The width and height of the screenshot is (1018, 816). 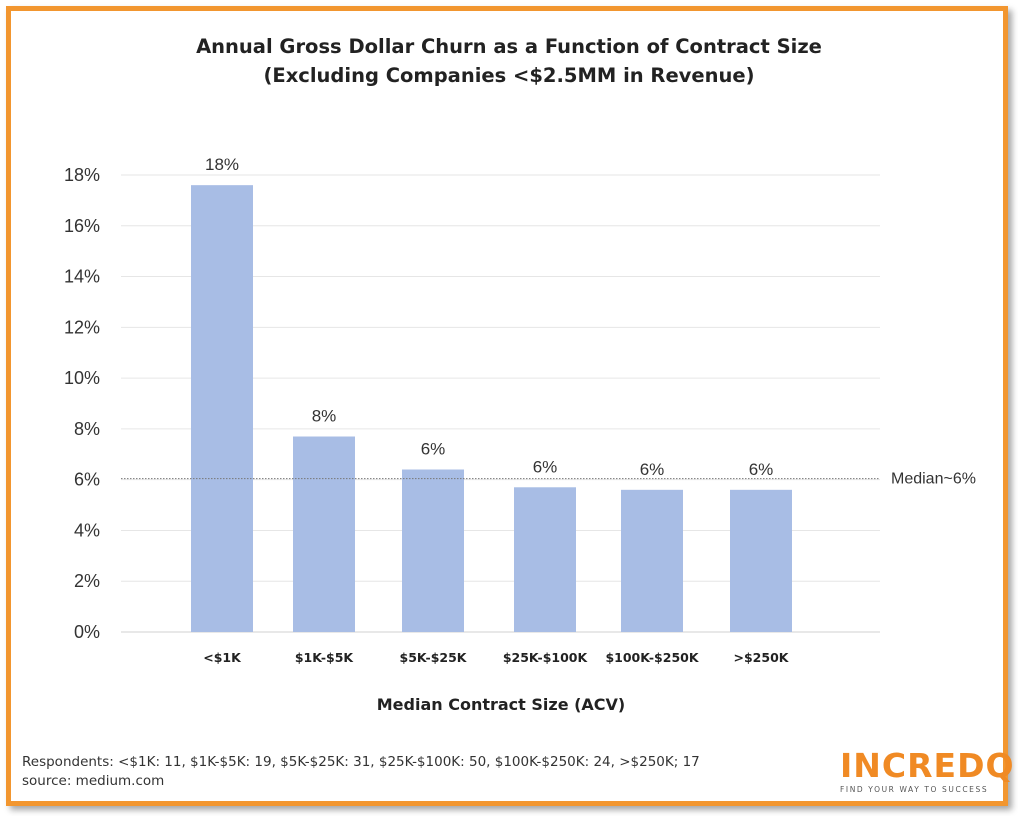 What do you see at coordinates (652, 657) in the screenshot?
I see `x-tick-label: $100K-$250K` at bounding box center [652, 657].